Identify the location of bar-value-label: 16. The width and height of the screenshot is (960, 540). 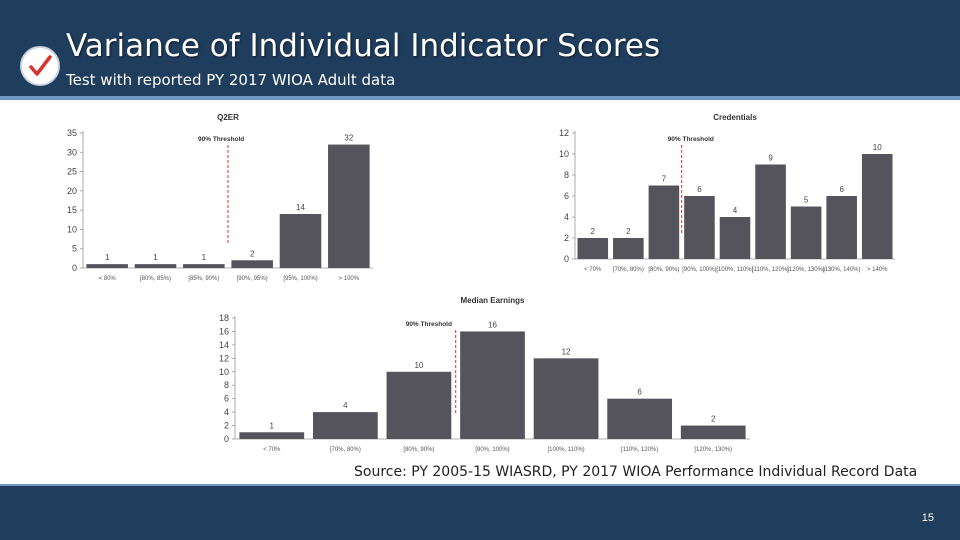
(492, 324).